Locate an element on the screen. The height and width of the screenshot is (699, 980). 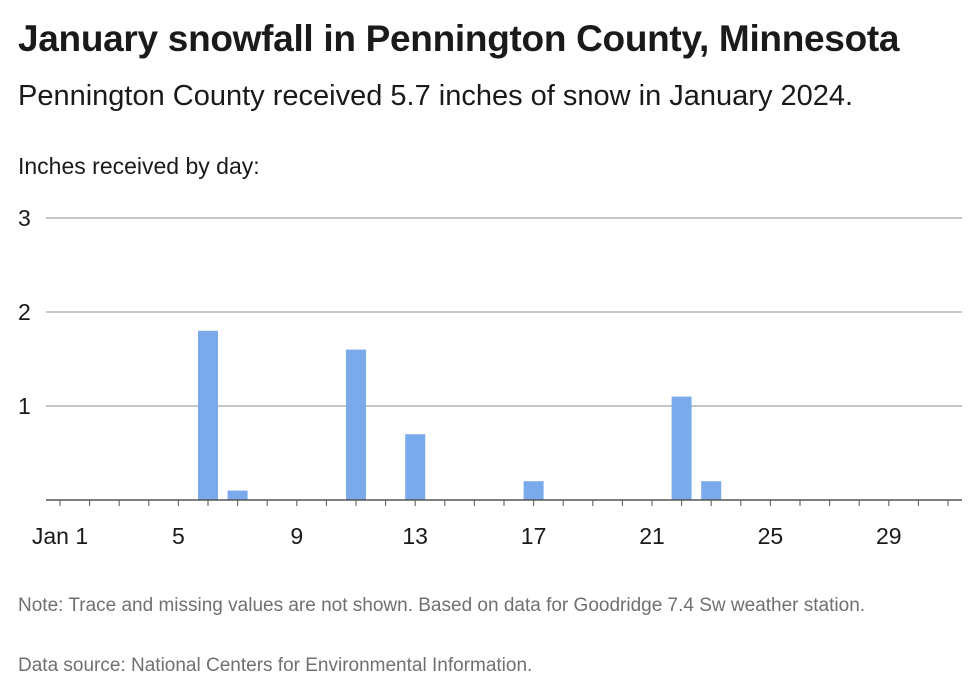
x-tick-label: 5 is located at coordinates (178, 536).